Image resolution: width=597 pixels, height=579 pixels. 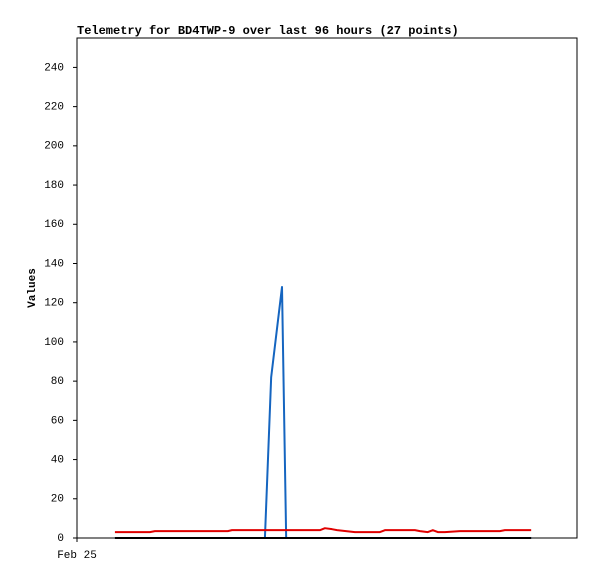 I want to click on y-tick-label: 240, so click(x=54, y=68).